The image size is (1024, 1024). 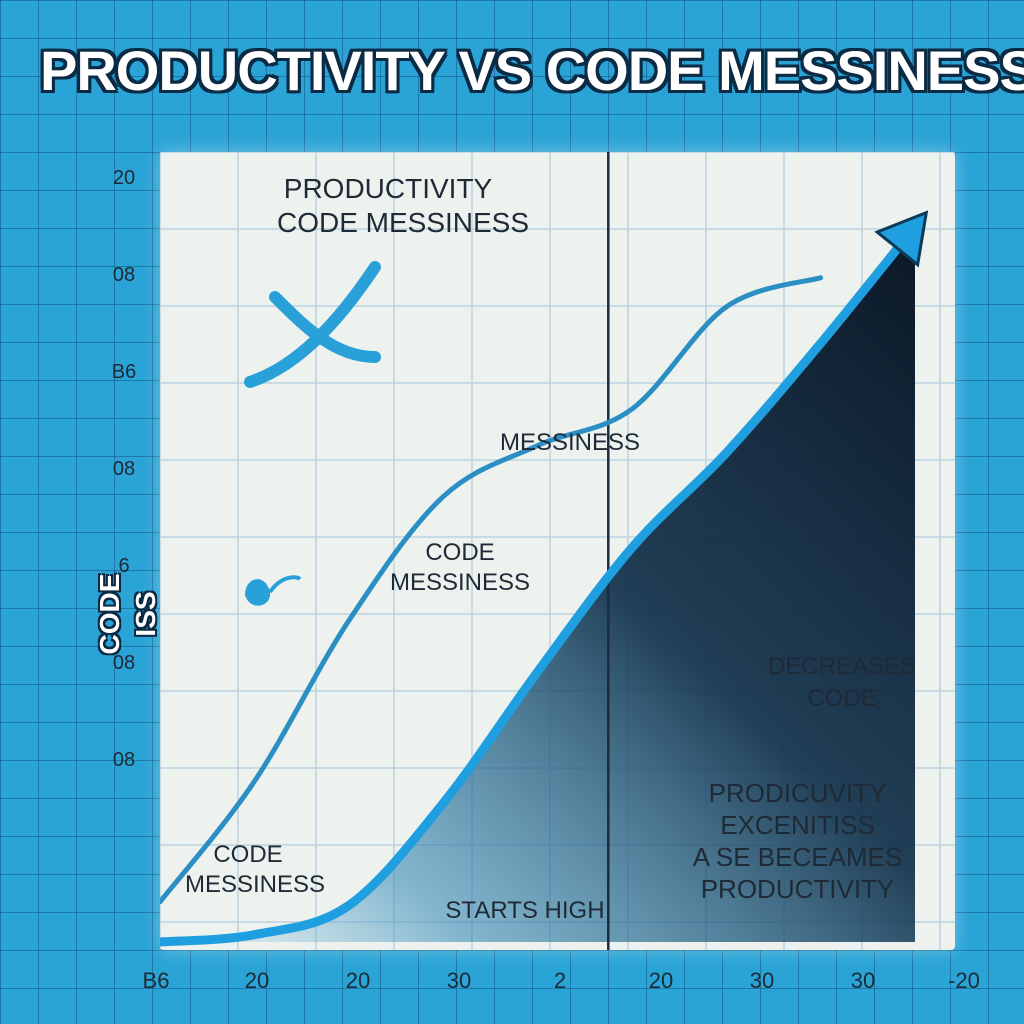 I want to click on legend-label-productivity: PRODUCTIVITY, so click(x=388, y=188).